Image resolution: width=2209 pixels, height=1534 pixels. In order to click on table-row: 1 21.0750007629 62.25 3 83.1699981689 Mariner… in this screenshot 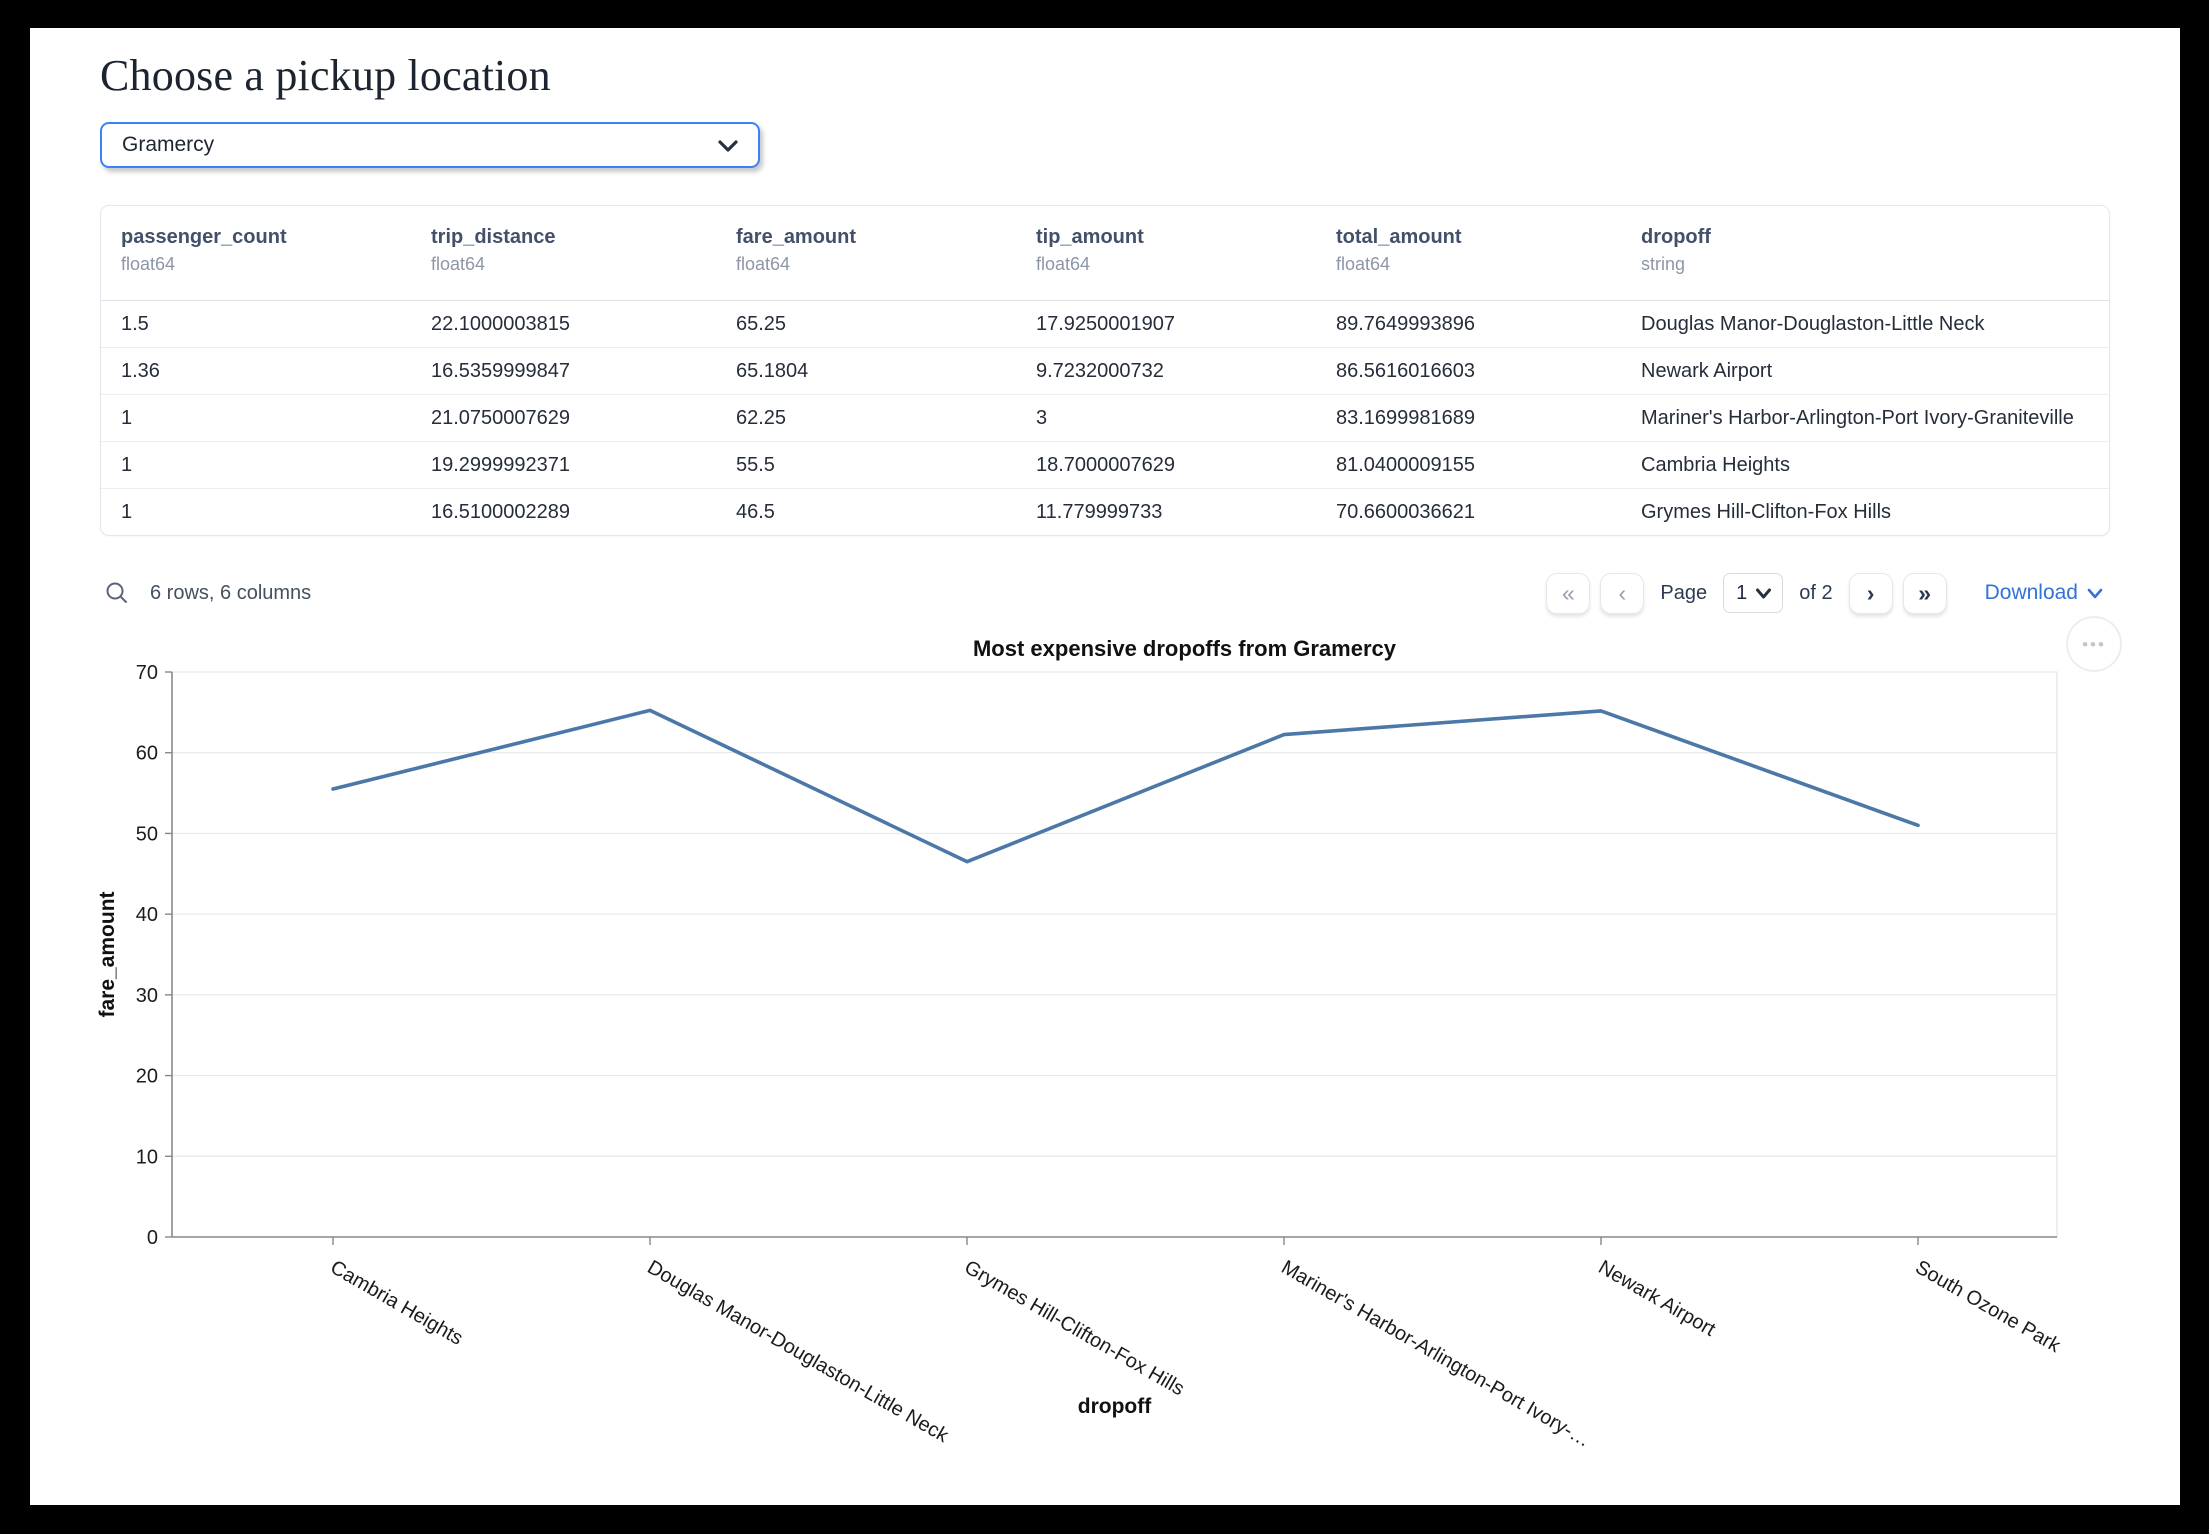, I will do `click(1105, 417)`.